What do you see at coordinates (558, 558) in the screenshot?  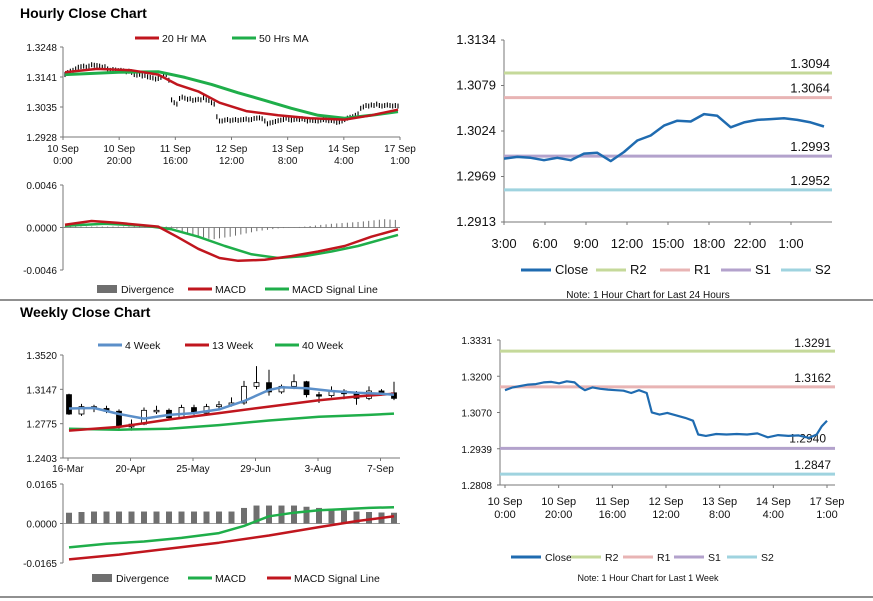 I see `legend-close-label: Close` at bounding box center [558, 558].